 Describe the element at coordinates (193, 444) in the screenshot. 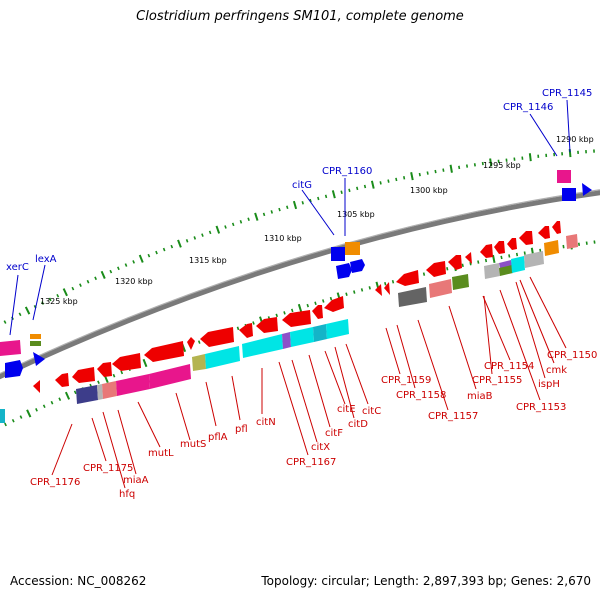

I see `gene-label-mutS: mutS` at that location.